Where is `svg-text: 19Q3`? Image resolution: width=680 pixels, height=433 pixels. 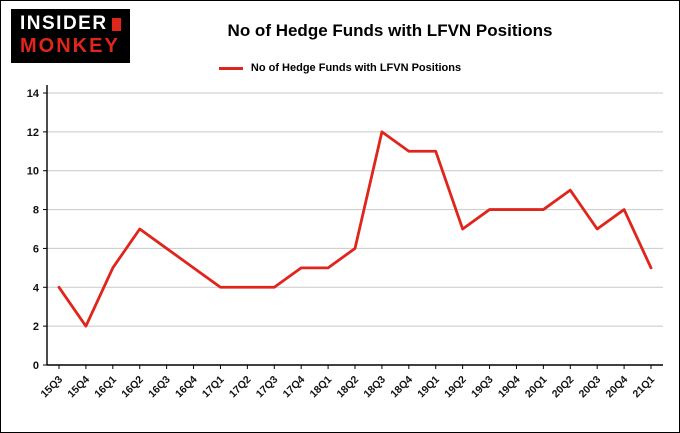 svg-text: 19Q3 is located at coordinates (482, 387).